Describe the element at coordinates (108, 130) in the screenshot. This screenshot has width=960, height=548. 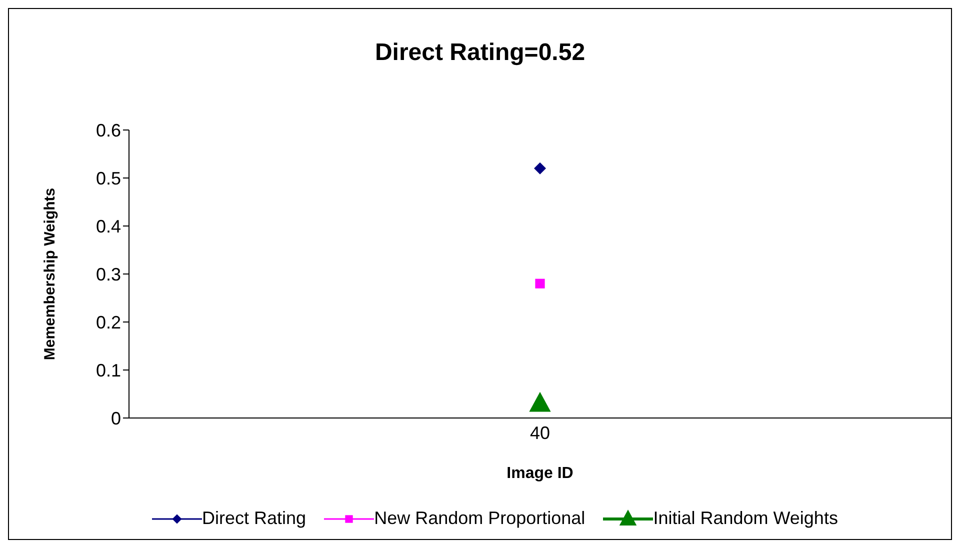
I see `y-tick-label: 0.6` at that location.